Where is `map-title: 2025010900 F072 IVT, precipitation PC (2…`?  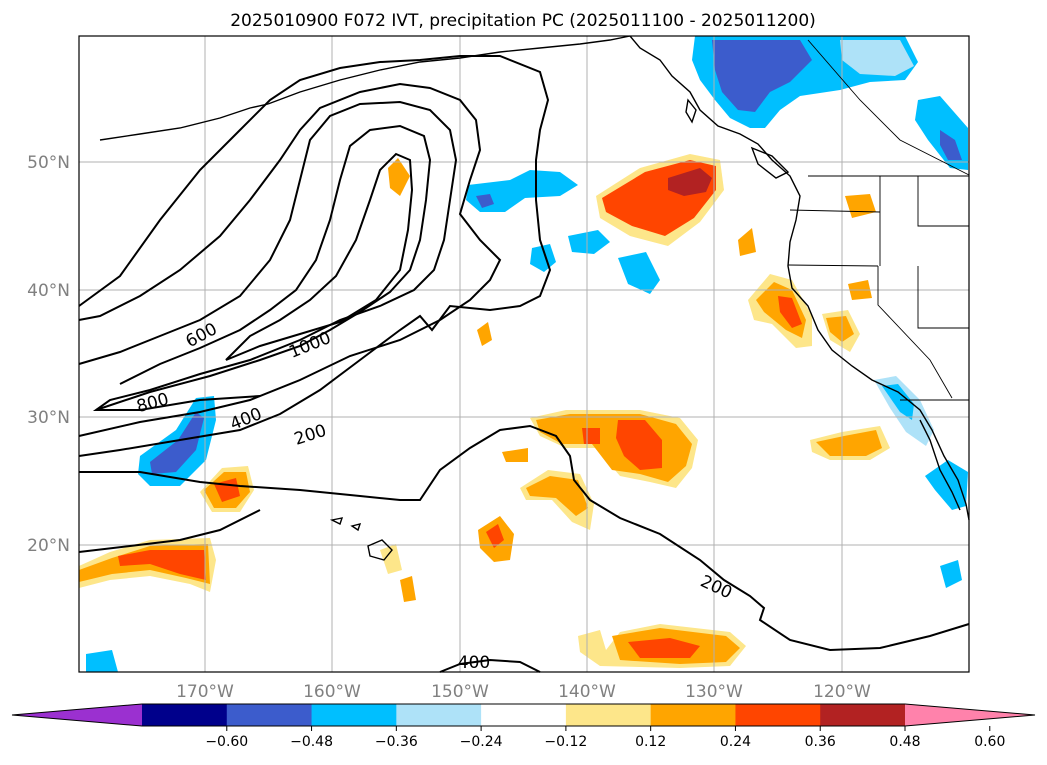
map-title: 2025010900 F072 IVT, precipitation PC (2… is located at coordinates (523, 21).